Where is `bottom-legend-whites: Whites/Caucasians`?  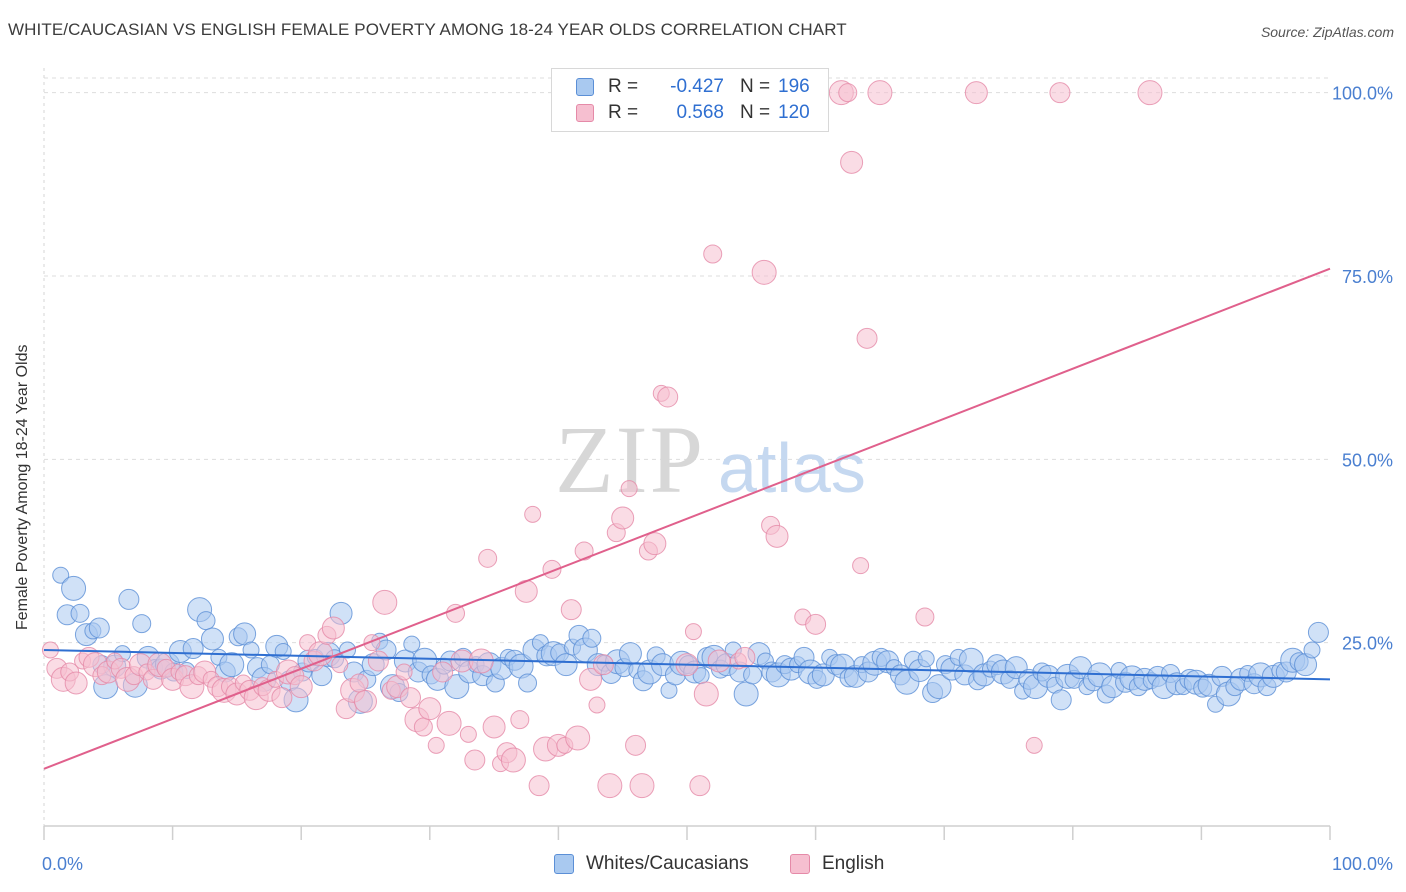
bottom-legend-whites: Whites/Caucasians is located at coordinates (651, 864).